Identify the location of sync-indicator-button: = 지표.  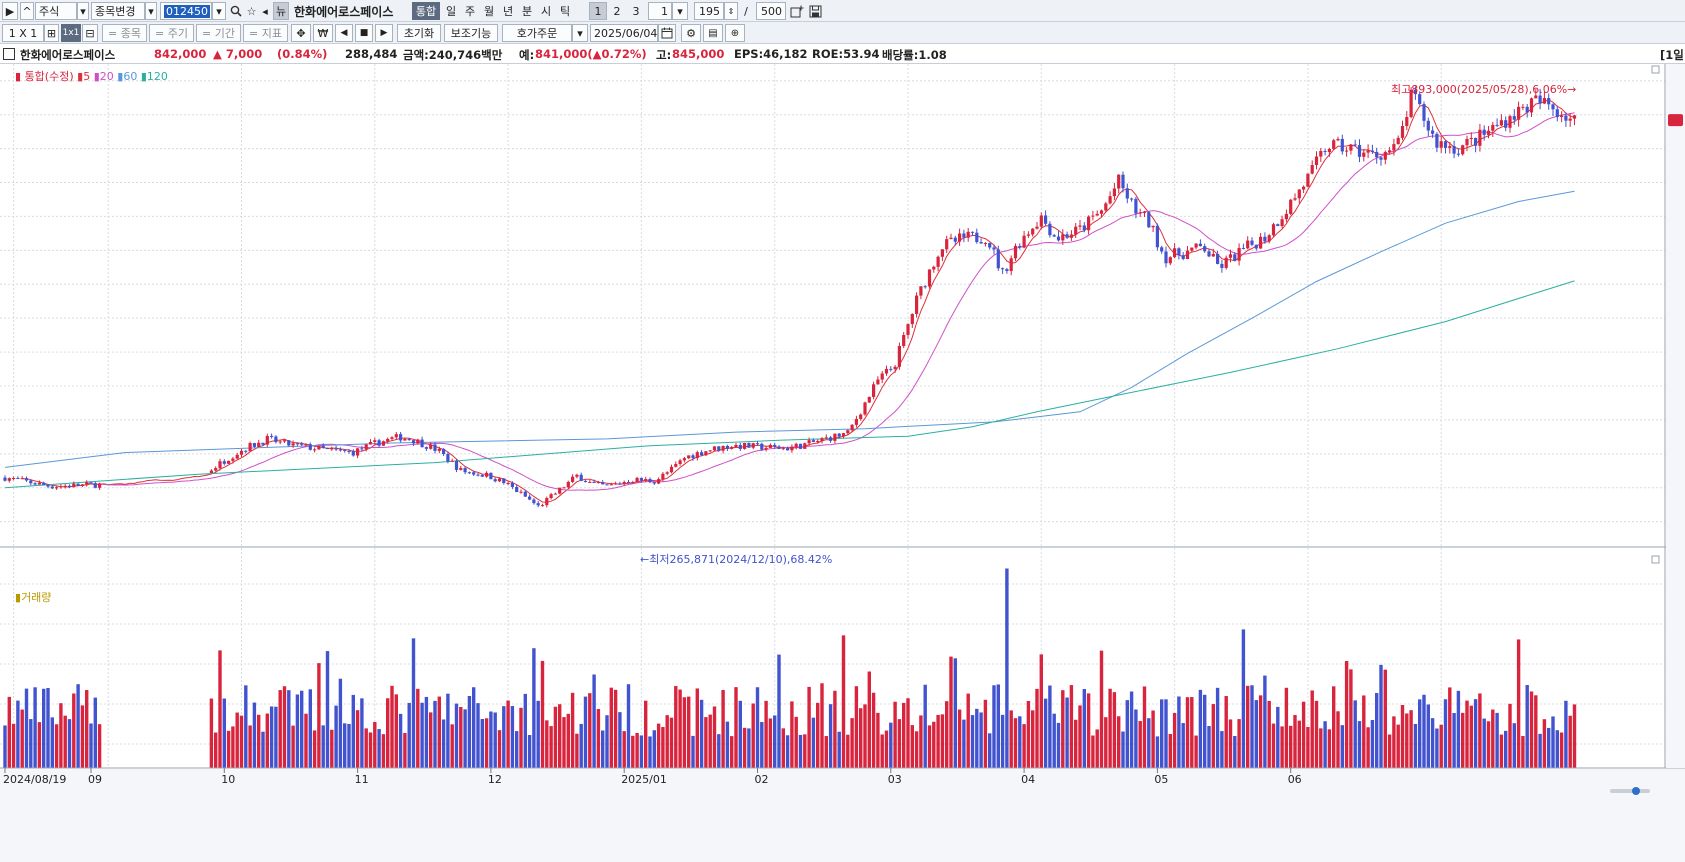
(265, 33).